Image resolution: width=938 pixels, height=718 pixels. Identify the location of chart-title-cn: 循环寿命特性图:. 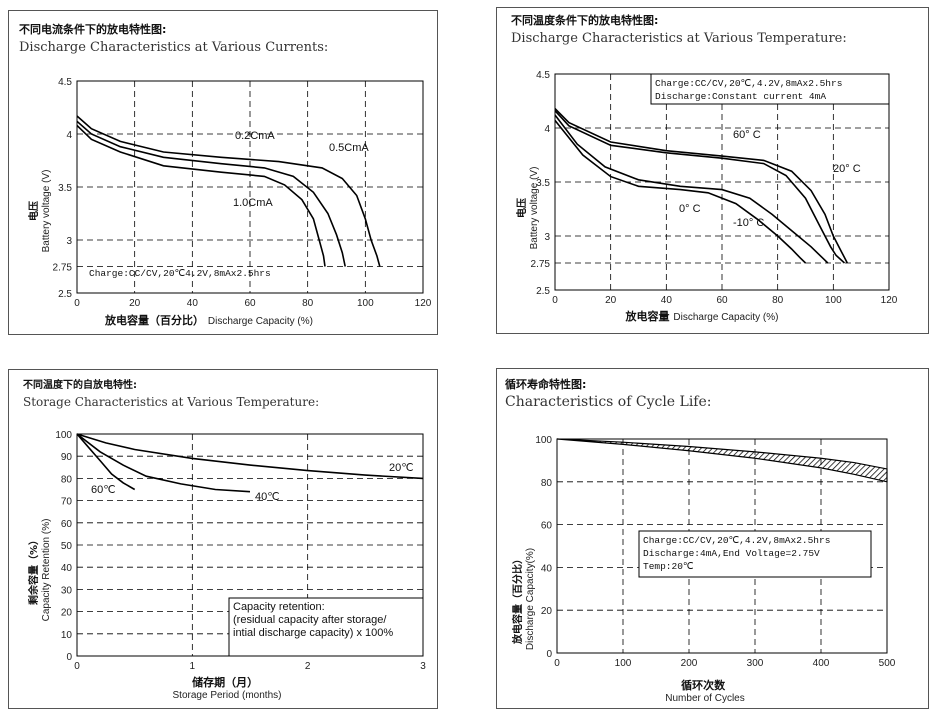
(545, 384).